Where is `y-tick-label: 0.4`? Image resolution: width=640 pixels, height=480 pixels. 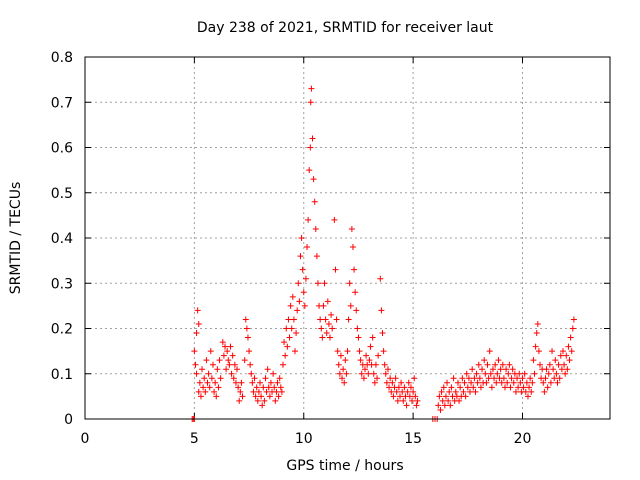
y-tick-label: 0.4 is located at coordinates (62, 239).